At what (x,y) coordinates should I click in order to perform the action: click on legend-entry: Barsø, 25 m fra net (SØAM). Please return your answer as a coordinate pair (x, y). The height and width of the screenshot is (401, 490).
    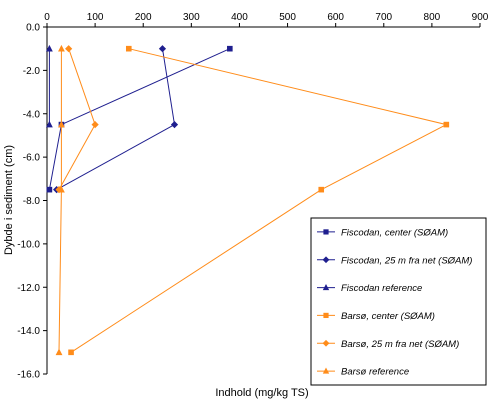
    Looking at the image, I should click on (388, 344).